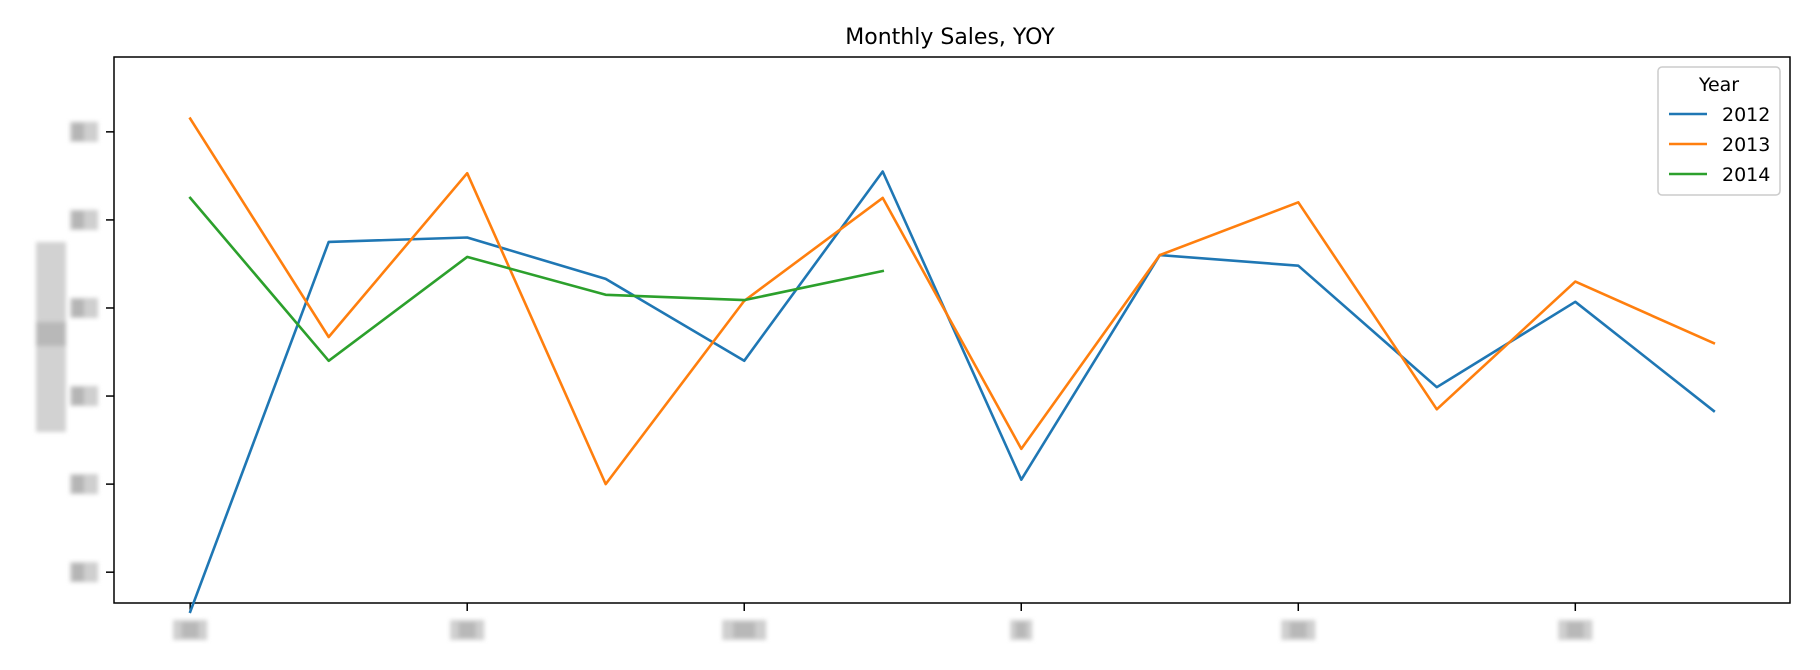 Image resolution: width=1820 pixels, height=670 pixels. Describe the element at coordinates (1746, 175) in the screenshot. I see `legend-entry-2014: 2014` at that location.